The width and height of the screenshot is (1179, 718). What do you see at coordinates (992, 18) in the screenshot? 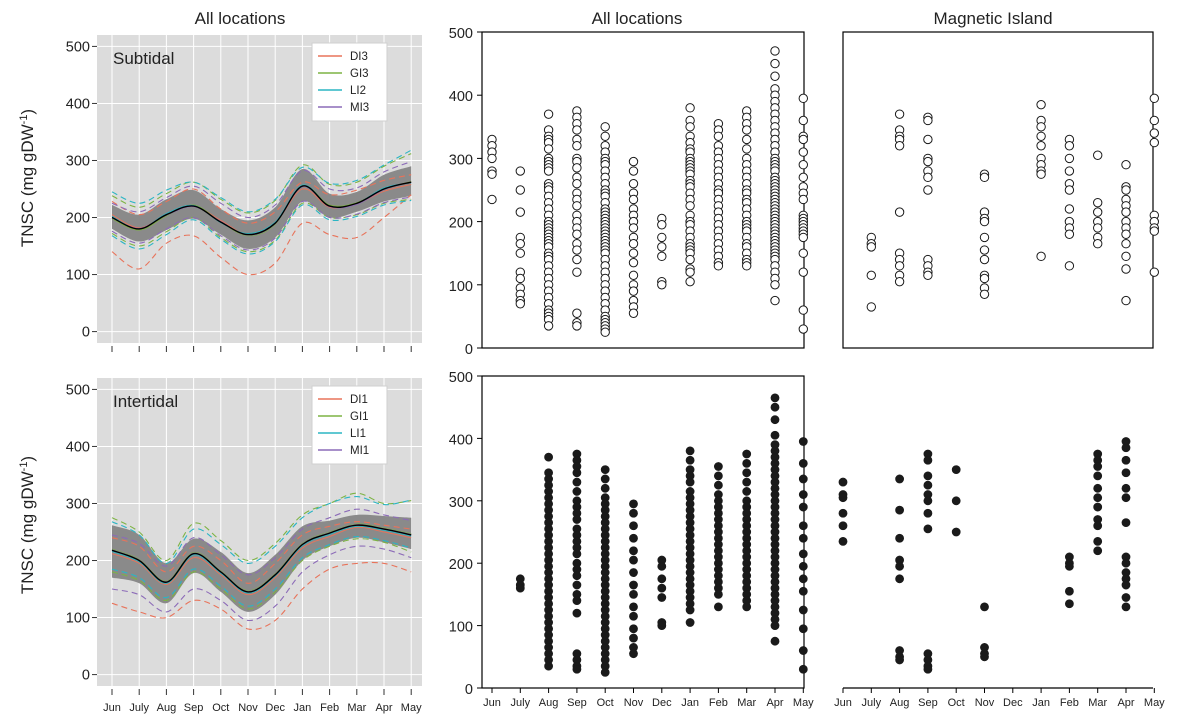
I see `column-title-right: Magnetic Island` at bounding box center [992, 18].